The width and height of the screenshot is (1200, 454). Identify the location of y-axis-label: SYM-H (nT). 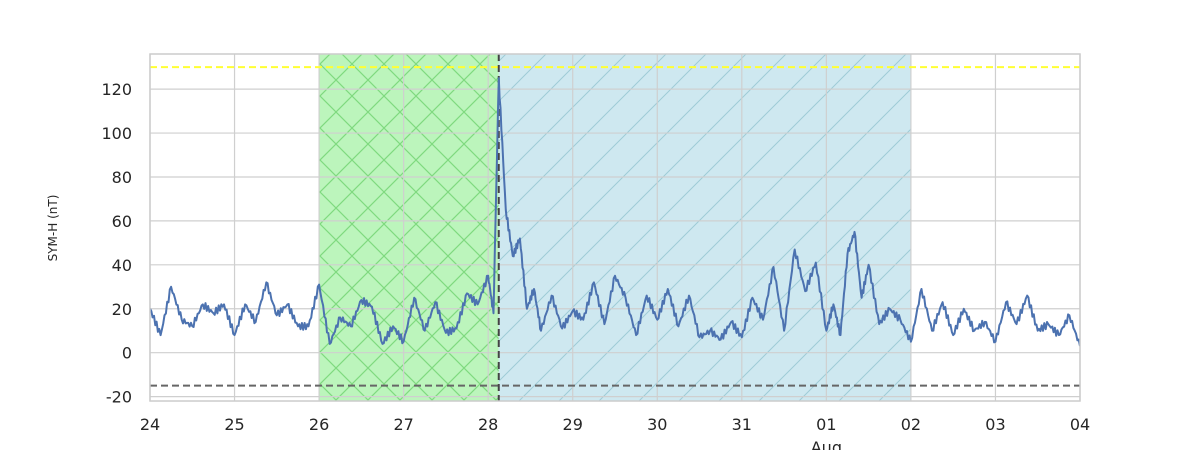
(53, 228).